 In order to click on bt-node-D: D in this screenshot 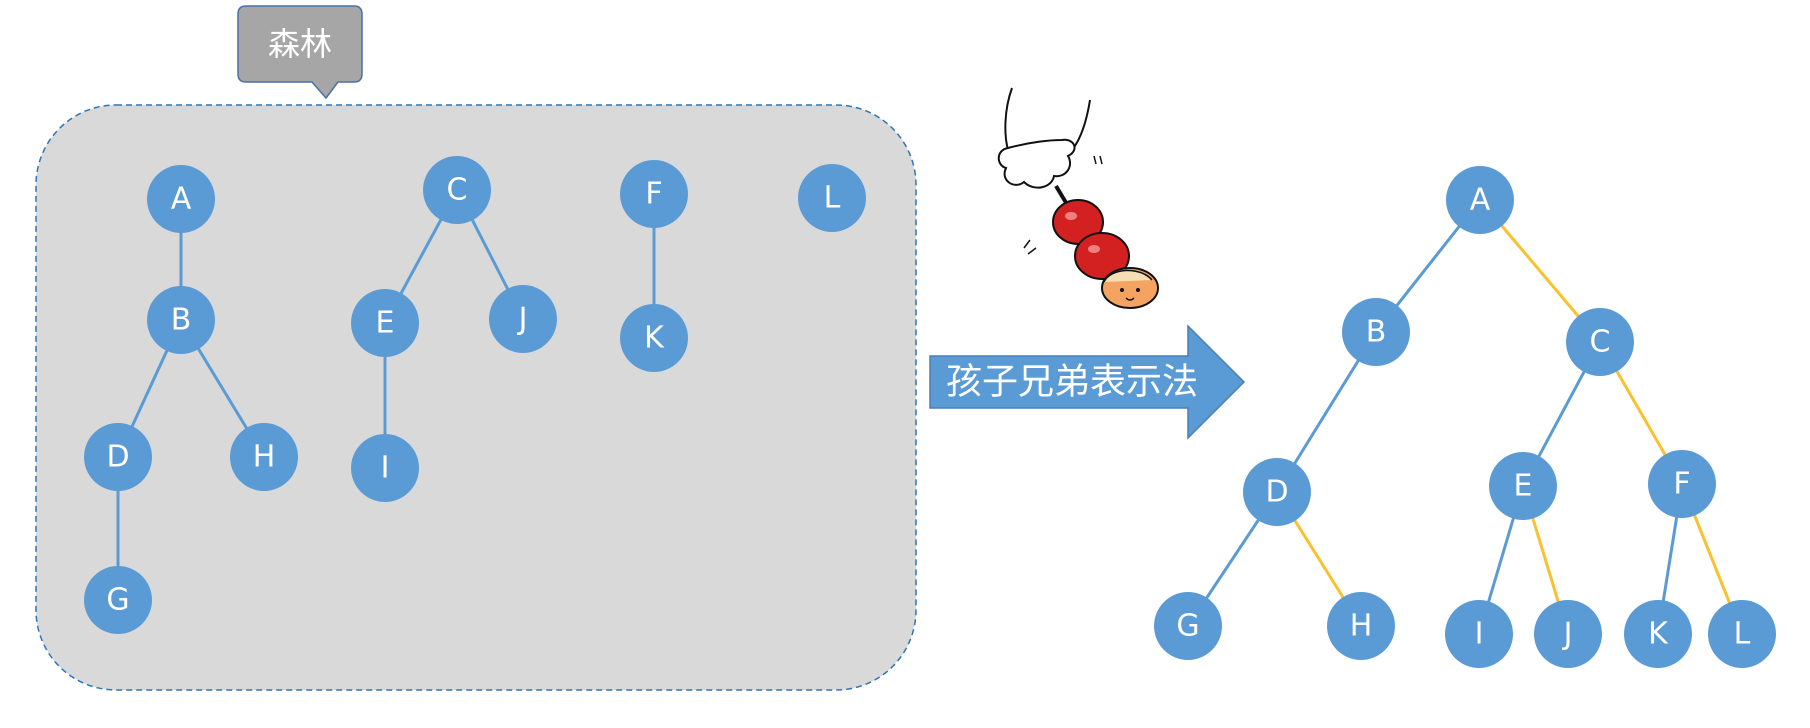, I will do `click(1277, 492)`.